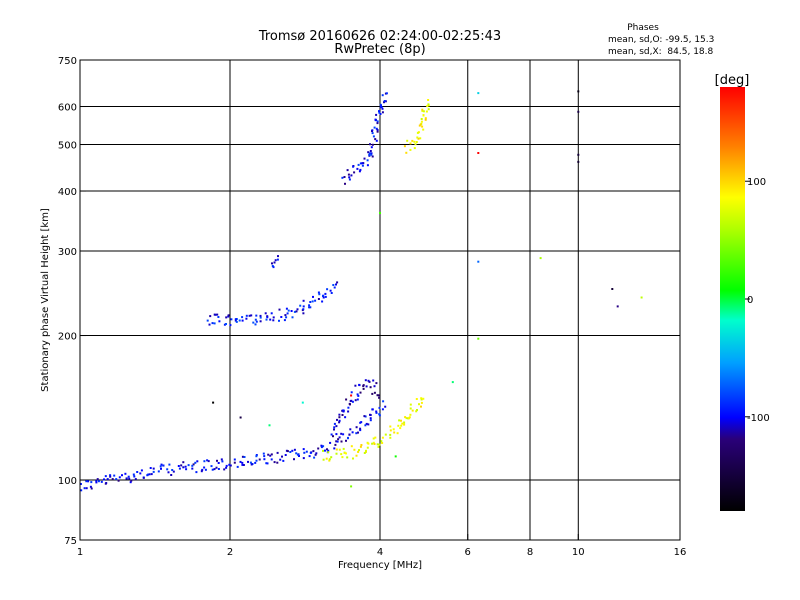 The width and height of the screenshot is (800, 600). Describe the element at coordinates (379, 36) in the screenshot. I see `chart-title: Tromsø 20160626 02:24:00-02:25:43` at that location.